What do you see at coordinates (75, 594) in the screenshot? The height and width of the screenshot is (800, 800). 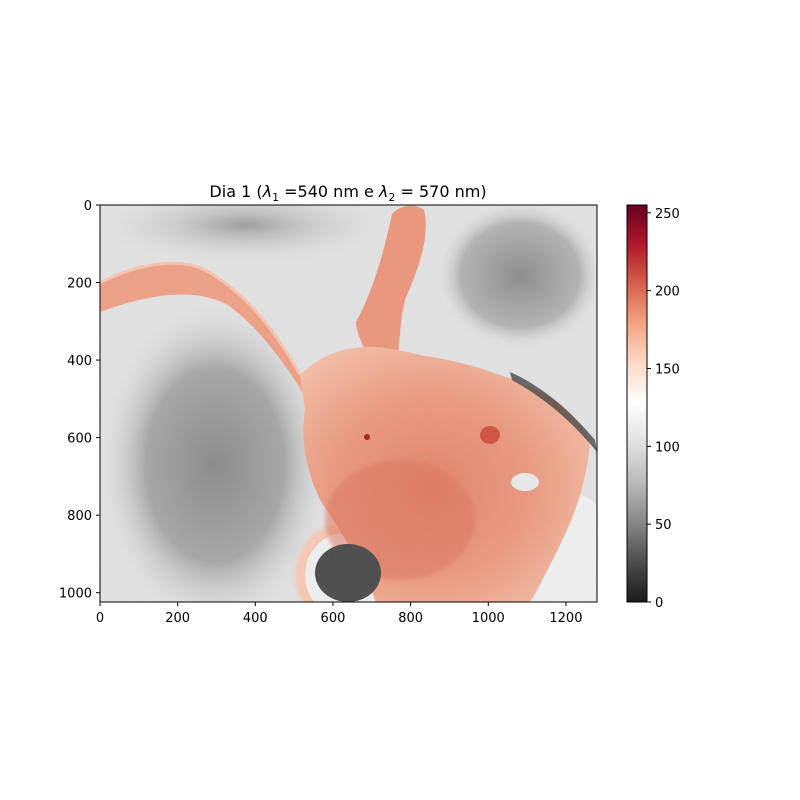 I see `y-tick-label: 1000` at bounding box center [75, 594].